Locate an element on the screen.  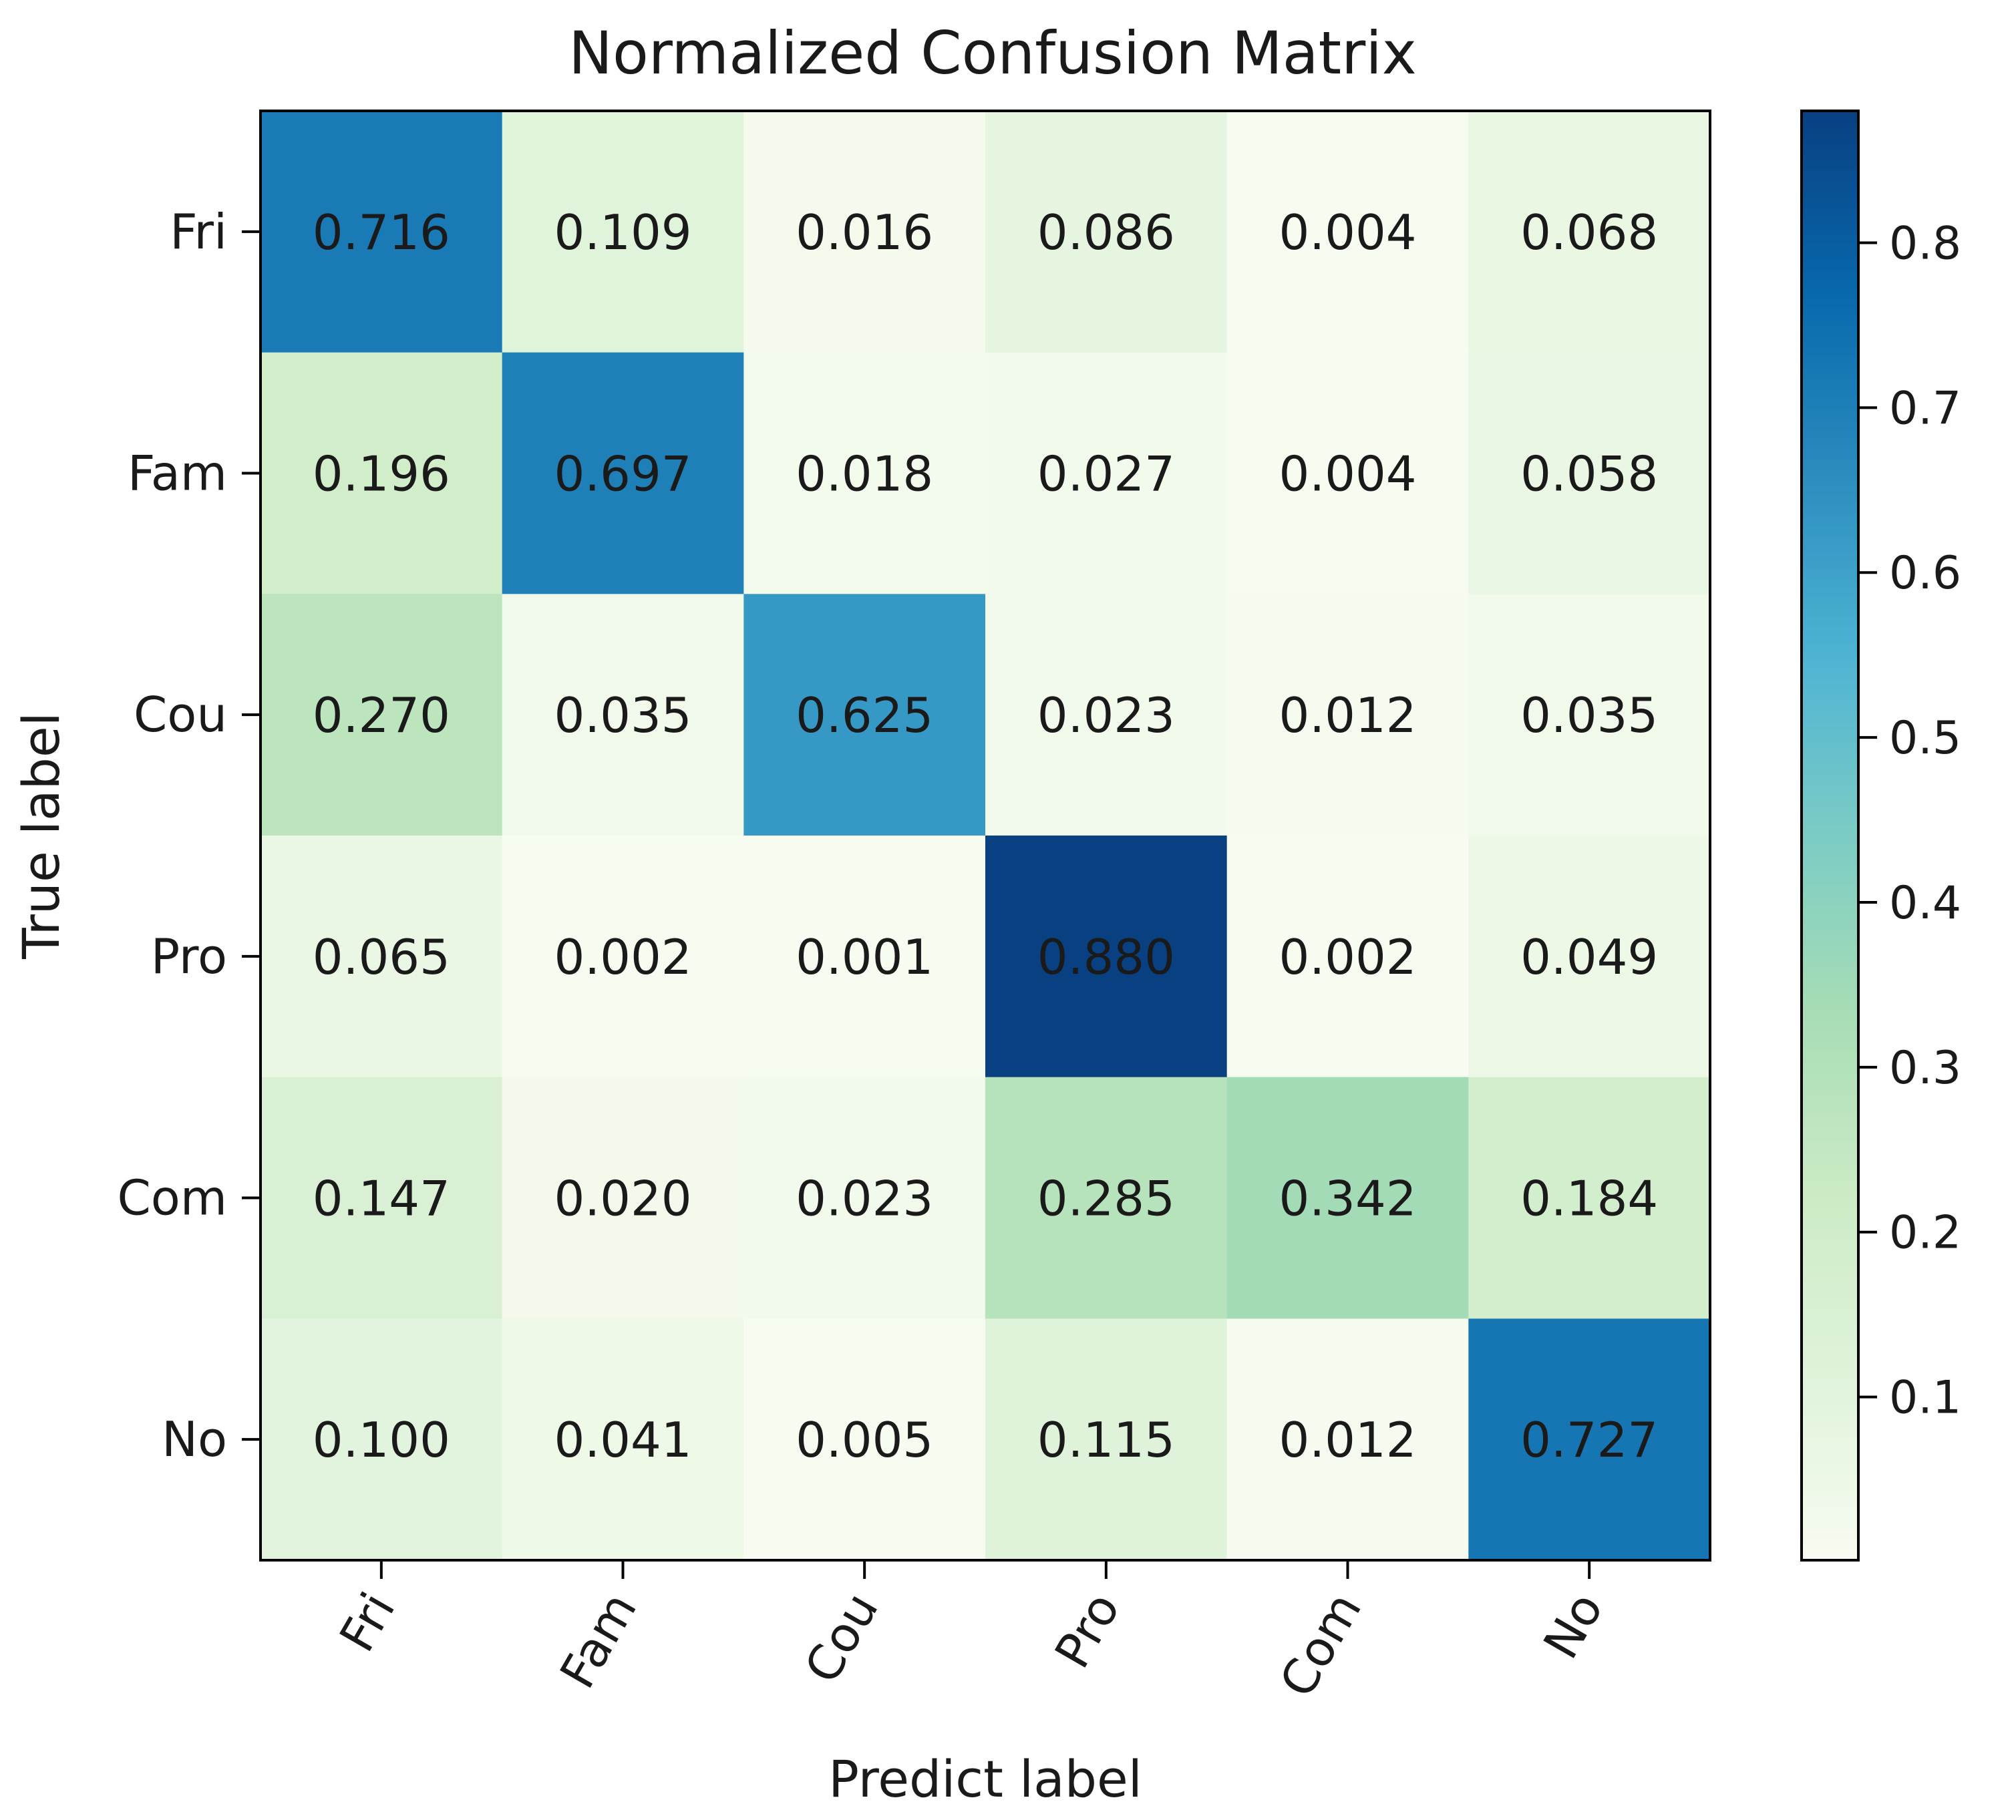
cell-value-label: 0.342 is located at coordinates (1347, 1199).